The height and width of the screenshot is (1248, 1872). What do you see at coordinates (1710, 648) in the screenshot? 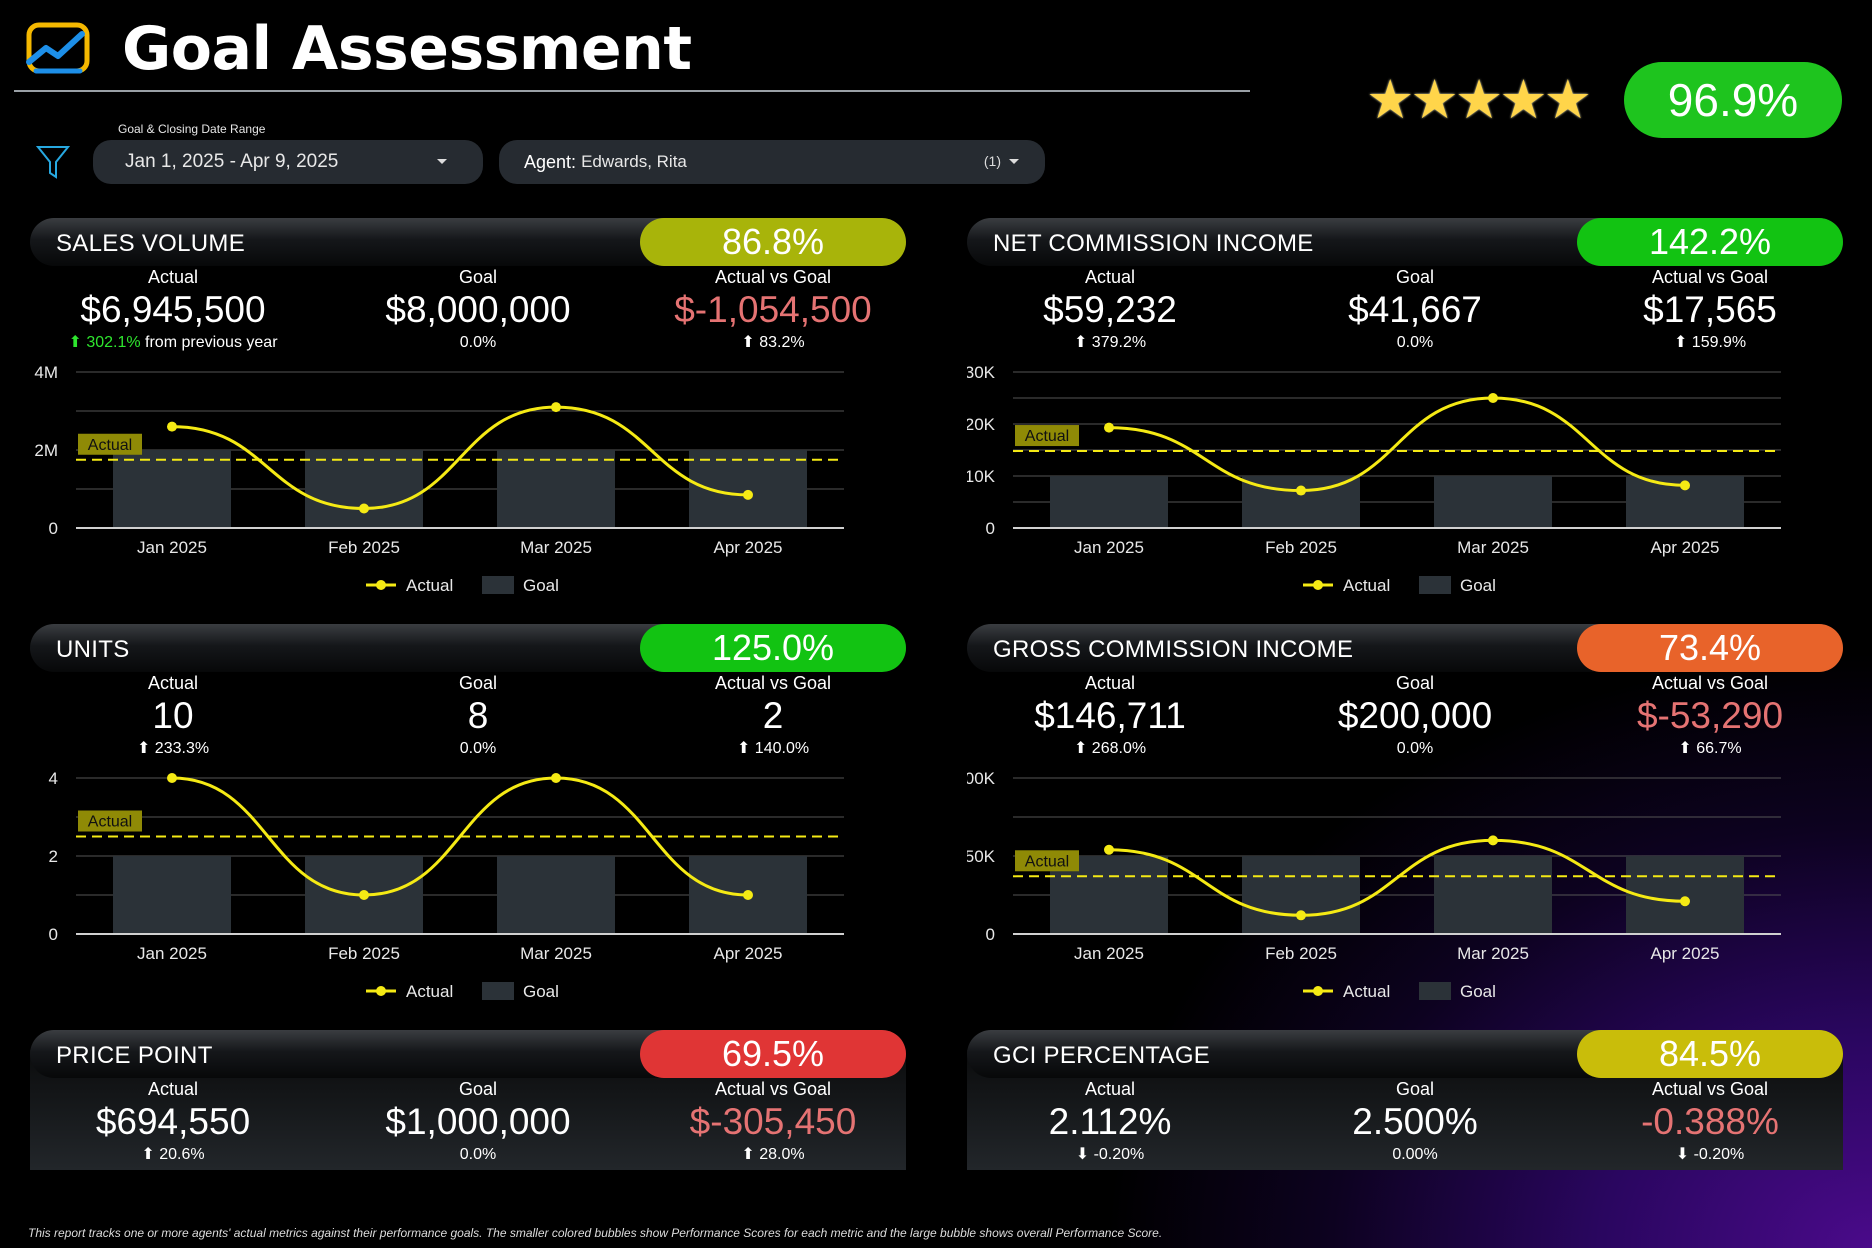
I see `score-badge: 73.4%` at bounding box center [1710, 648].